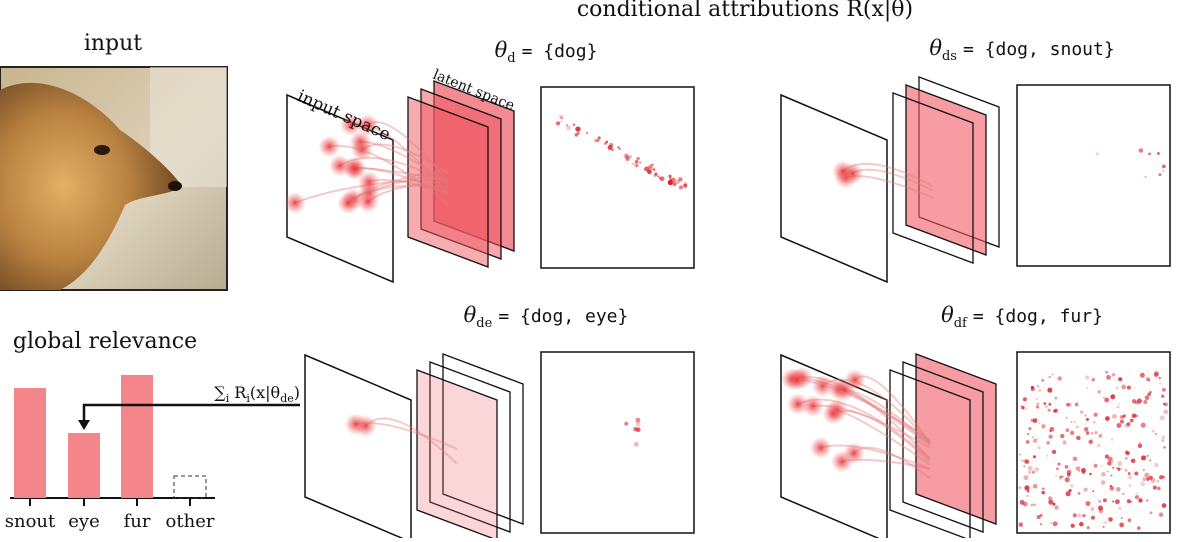  Describe the element at coordinates (113, 43) in the screenshot. I see `input-label: input` at that location.